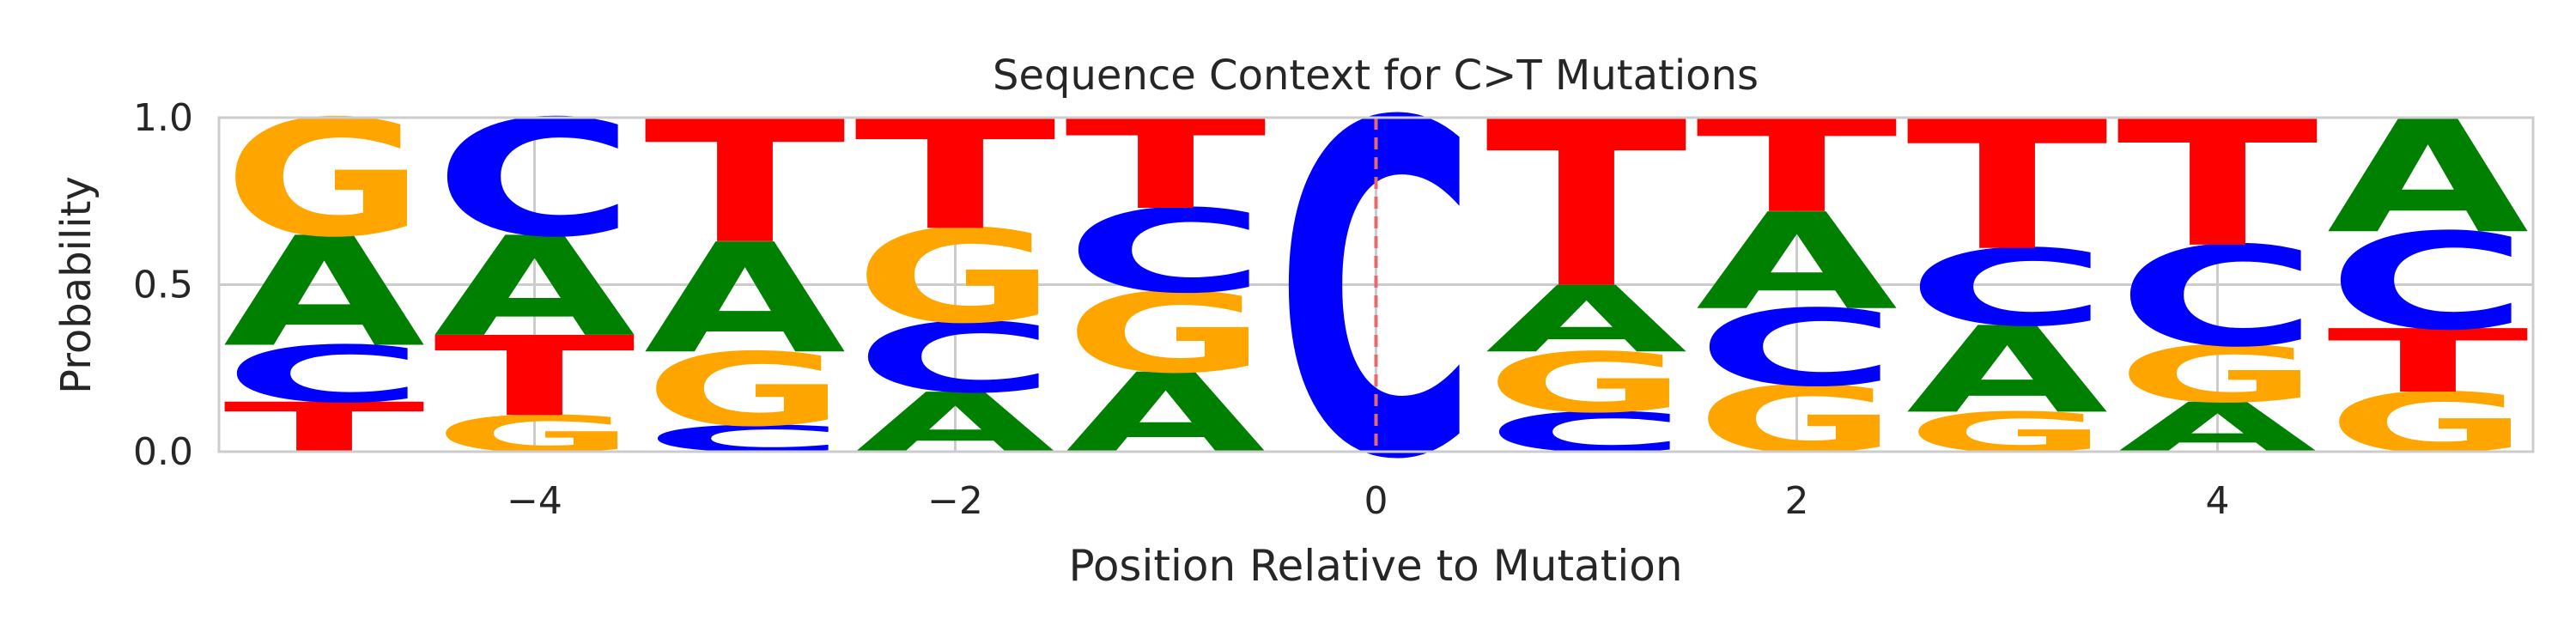 The image size is (2576, 644). Describe the element at coordinates (2218, 501) in the screenshot. I see `x-tick-label: 4` at that location.